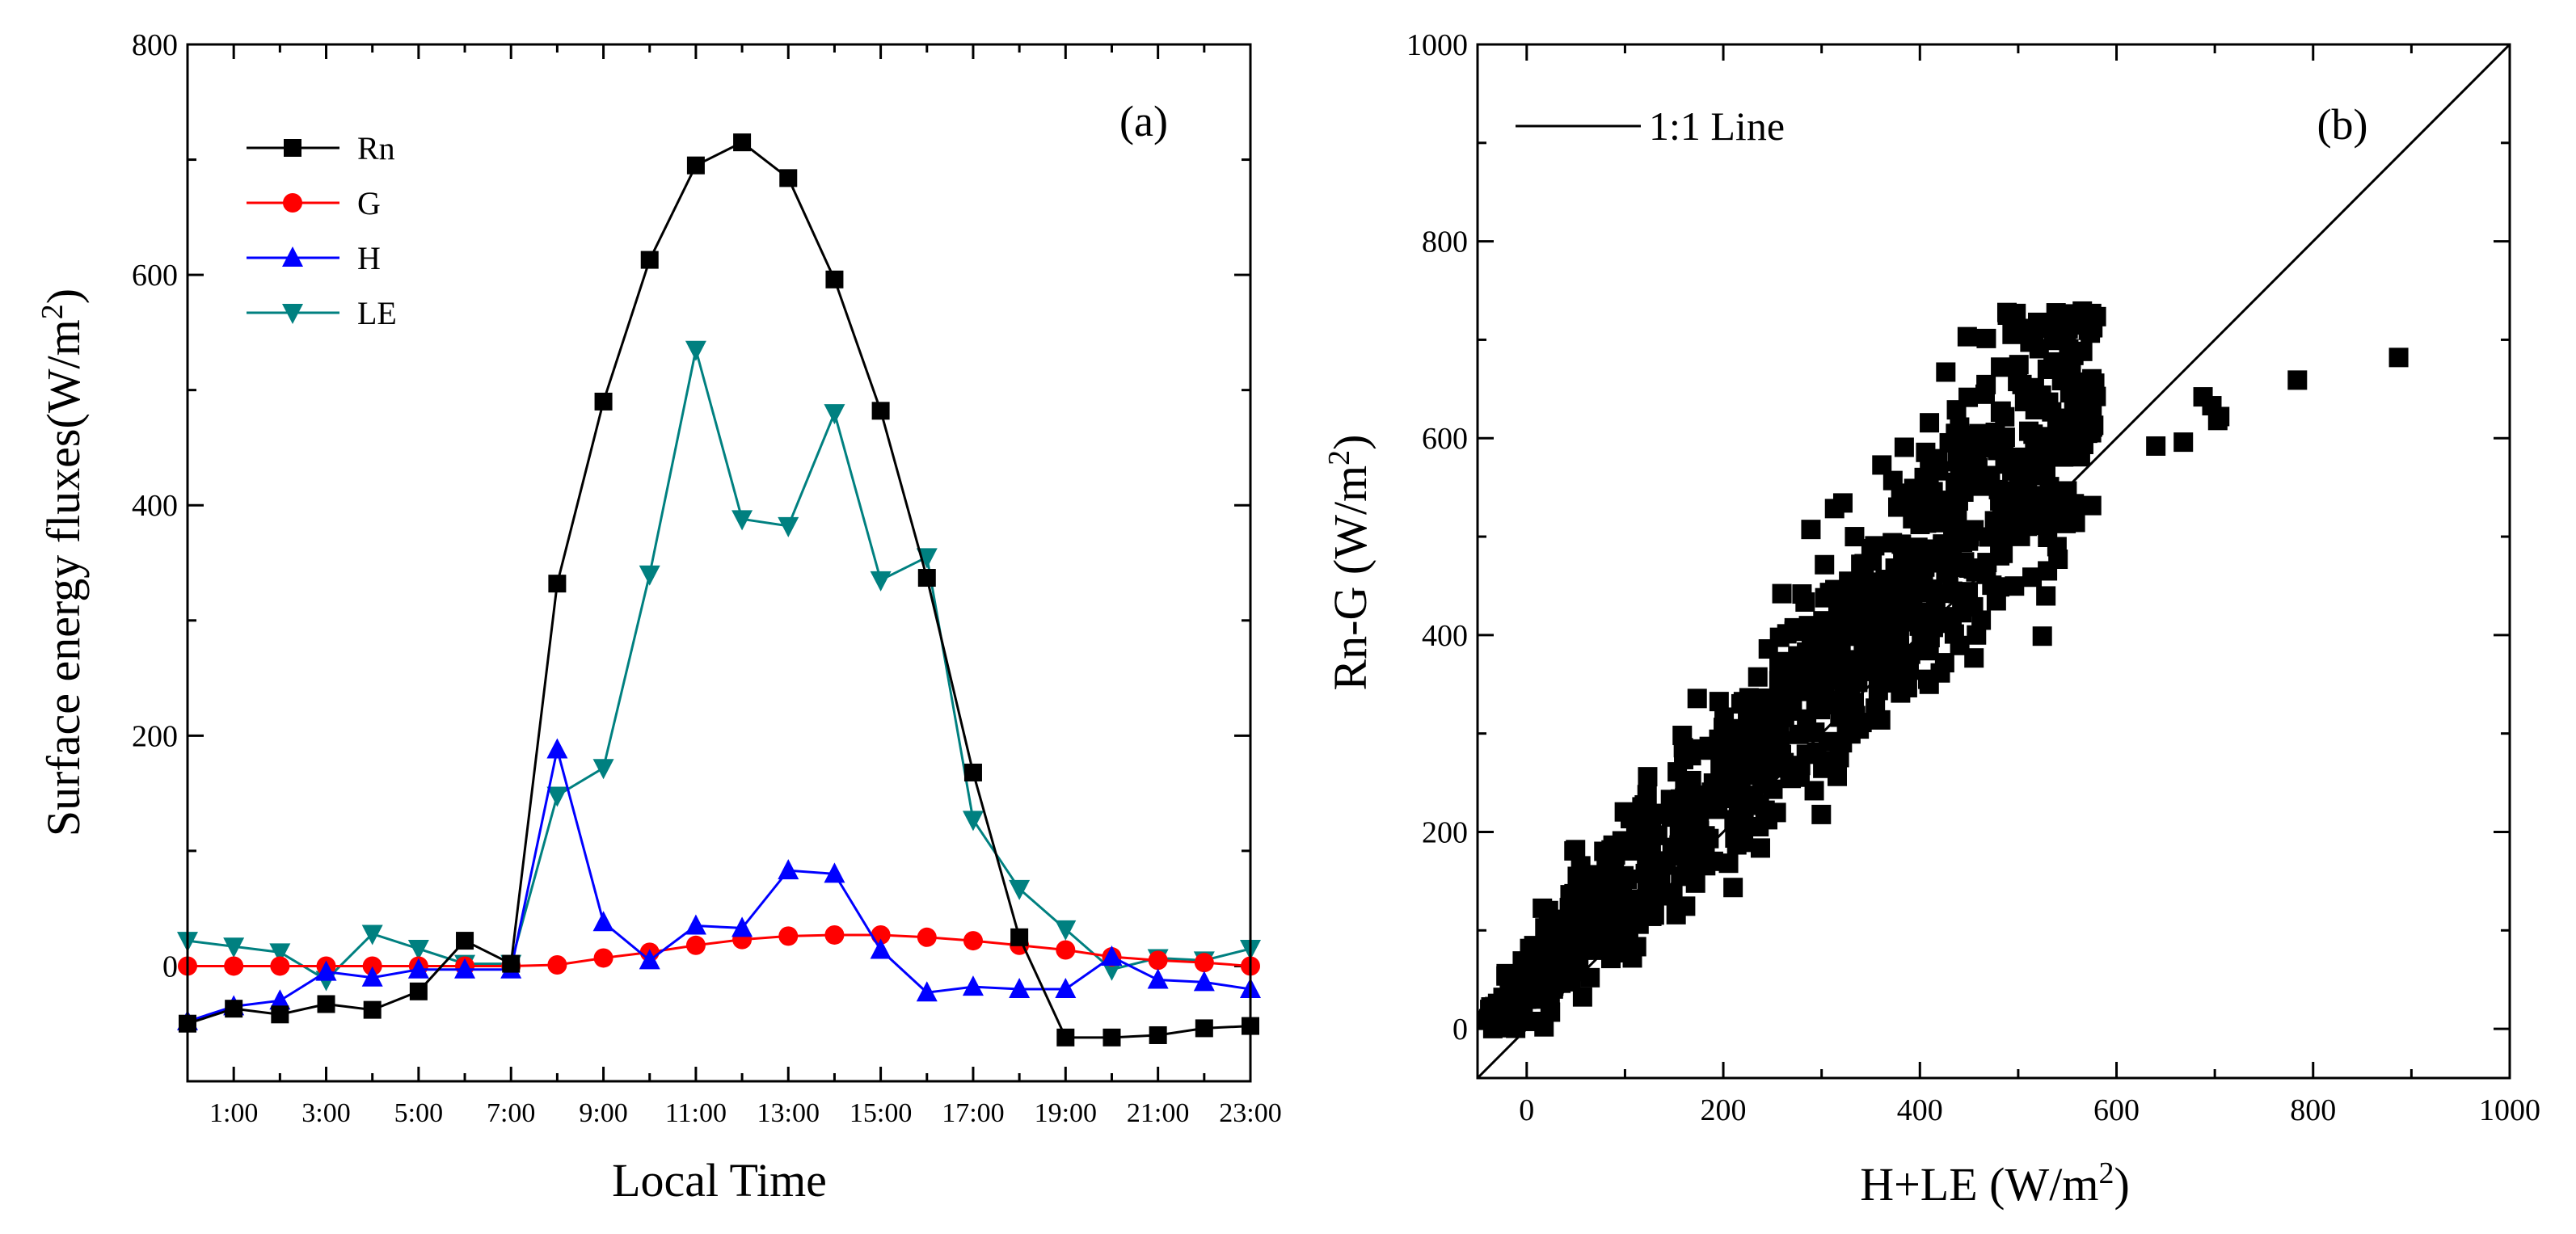  Describe the element at coordinates (1920, 1110) in the screenshot. I see `panel-b-xtick-label: 400` at that location.